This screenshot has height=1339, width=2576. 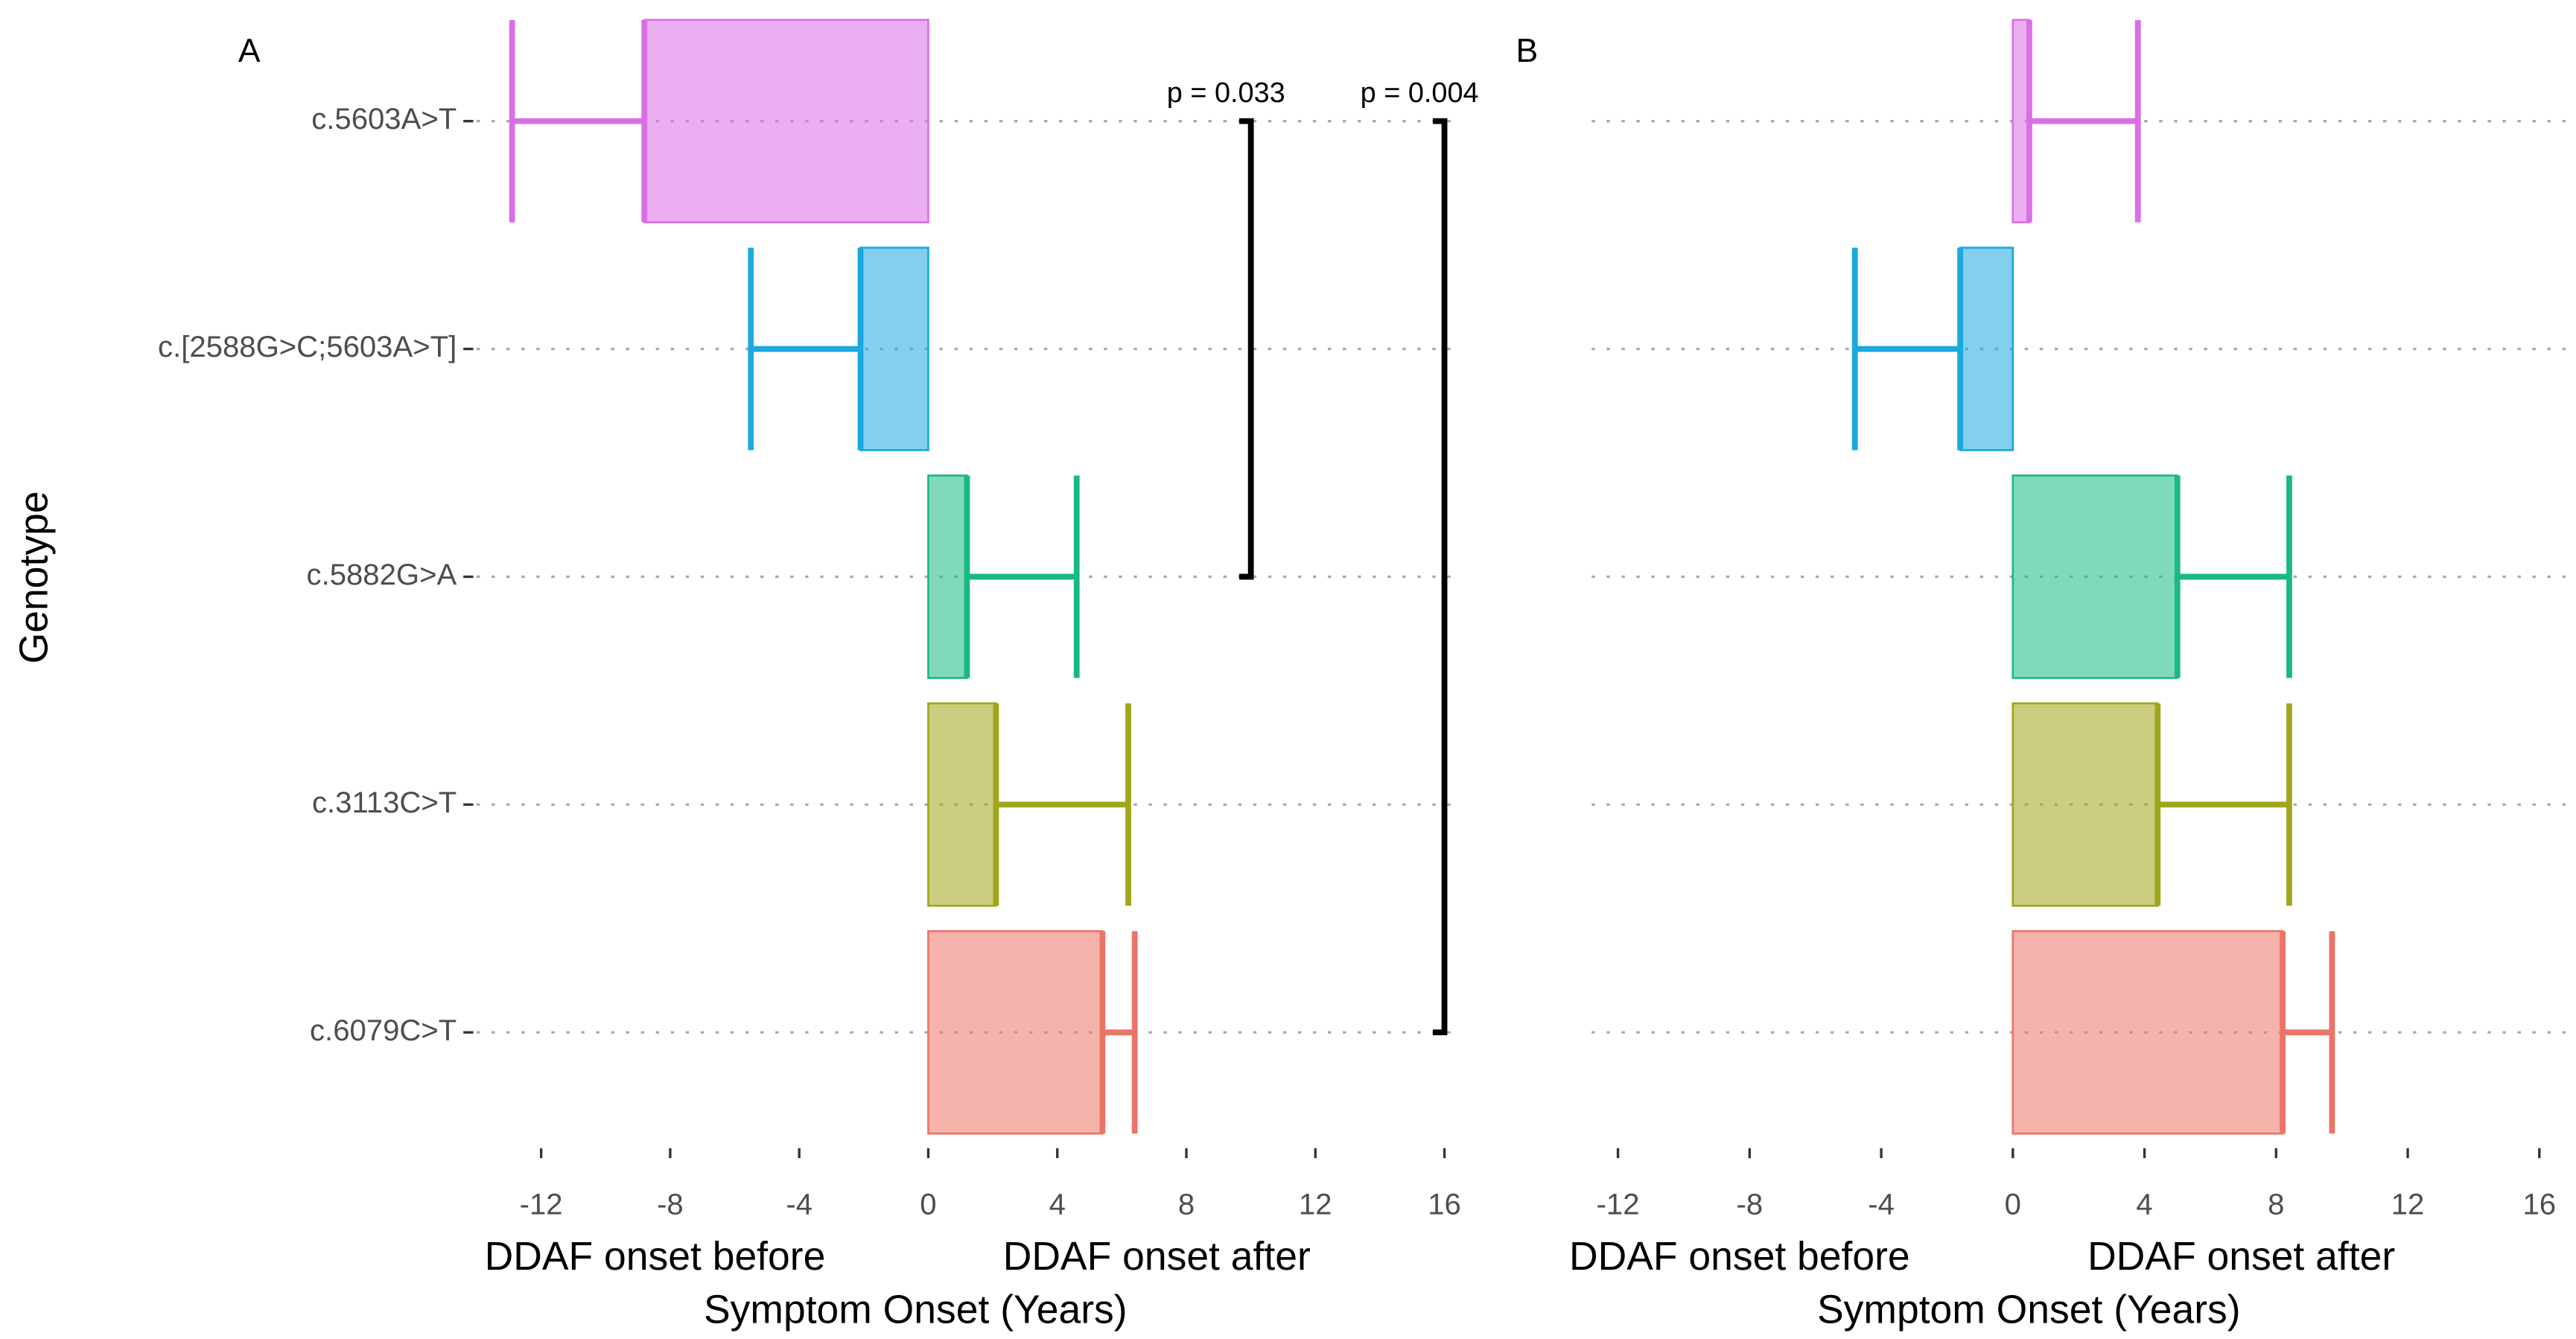 I want to click on panel-label: B, so click(x=1527, y=51).